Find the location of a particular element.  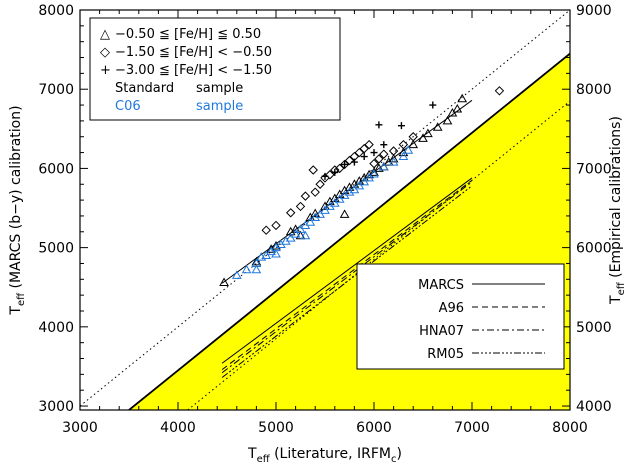

legend-metallicity-label: −0.50 ≦ [Fe/H] ≦ 0.50 is located at coordinates (188, 34).